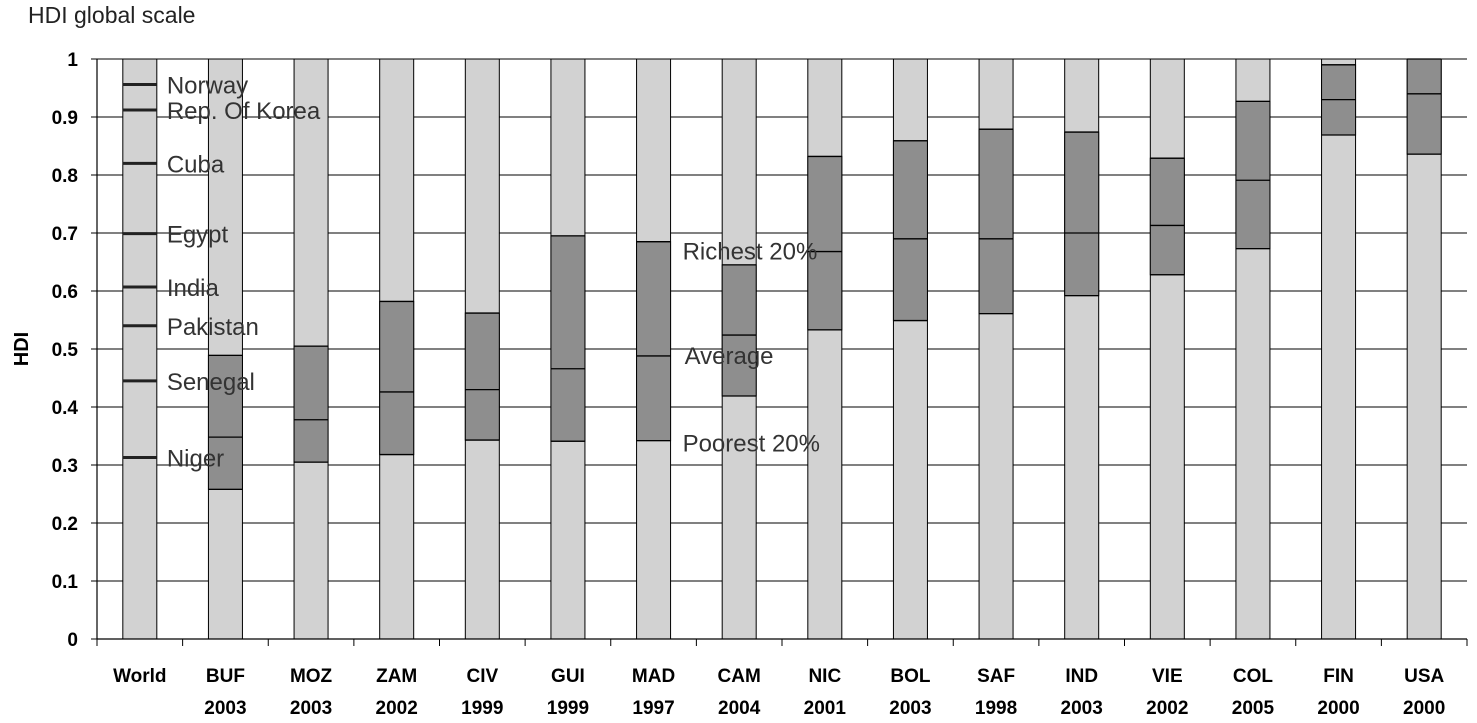 Image resolution: width=1477 pixels, height=723 pixels. Describe the element at coordinates (244, 111) in the screenshot. I see `world-marker-label: Rep. Of Korea` at that location.